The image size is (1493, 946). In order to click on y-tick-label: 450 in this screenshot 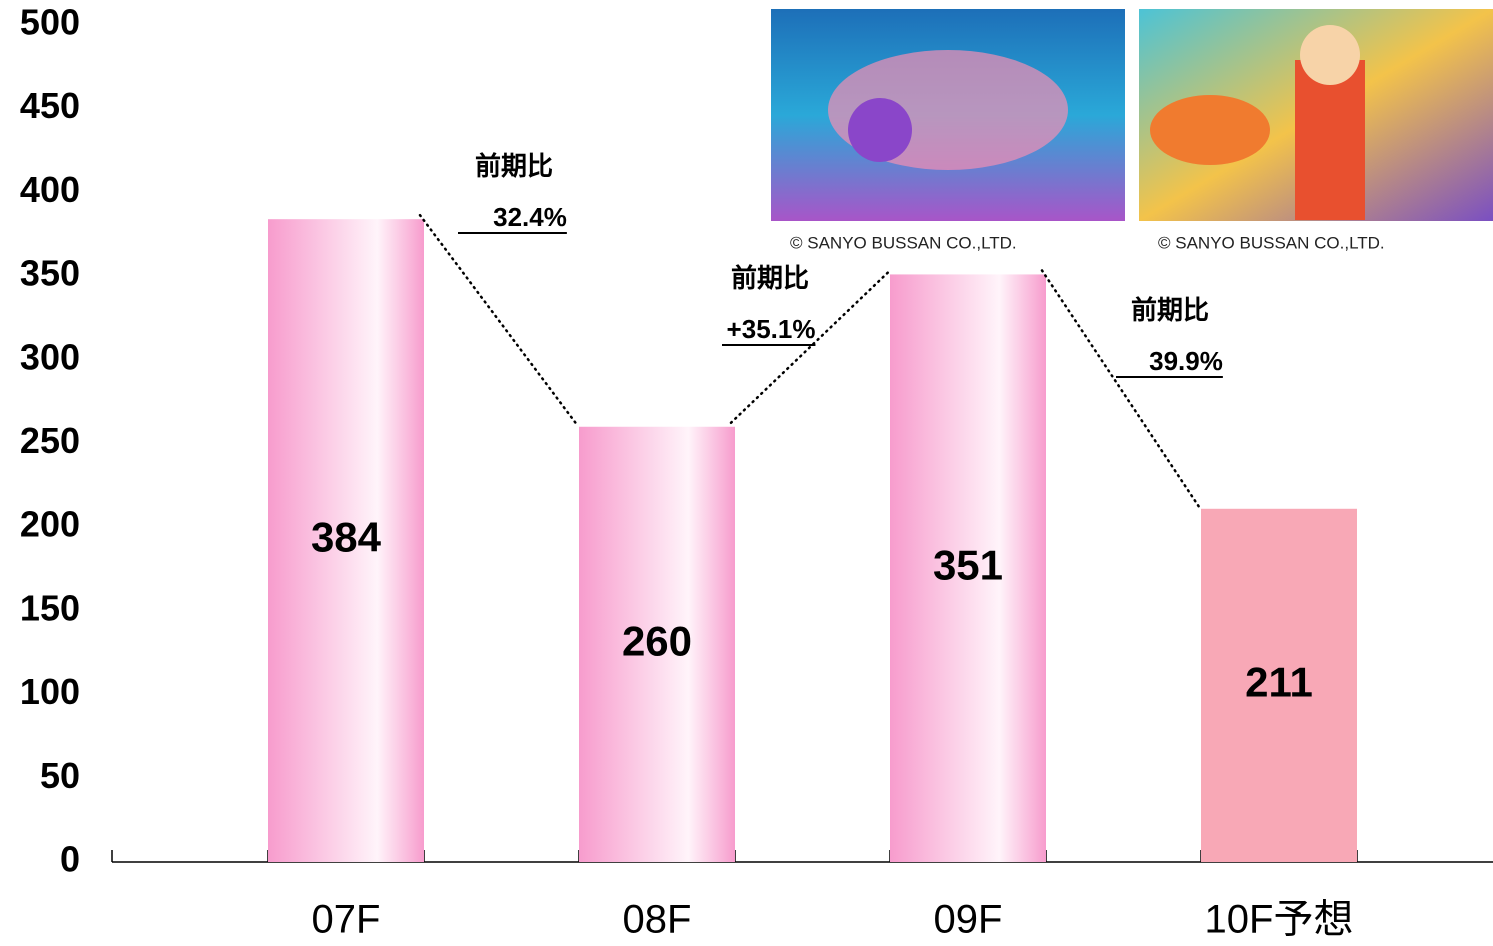, I will do `click(50, 105)`.